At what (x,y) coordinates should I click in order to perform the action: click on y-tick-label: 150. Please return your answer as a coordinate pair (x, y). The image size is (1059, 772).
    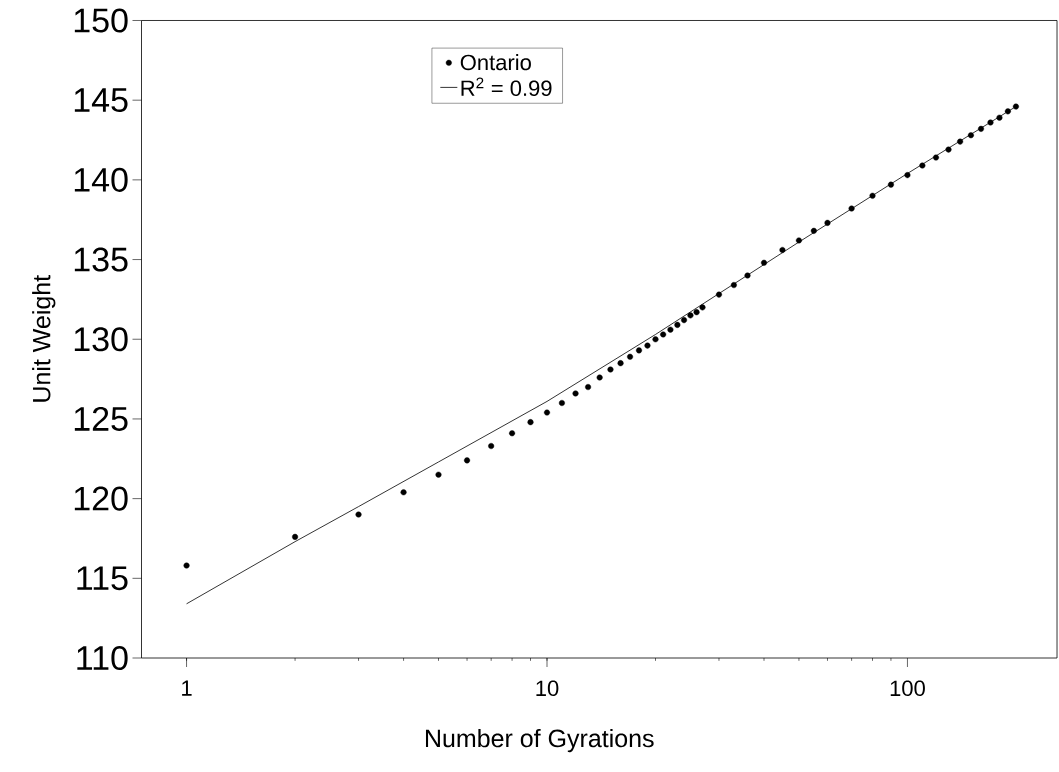
    Looking at the image, I should click on (101, 20).